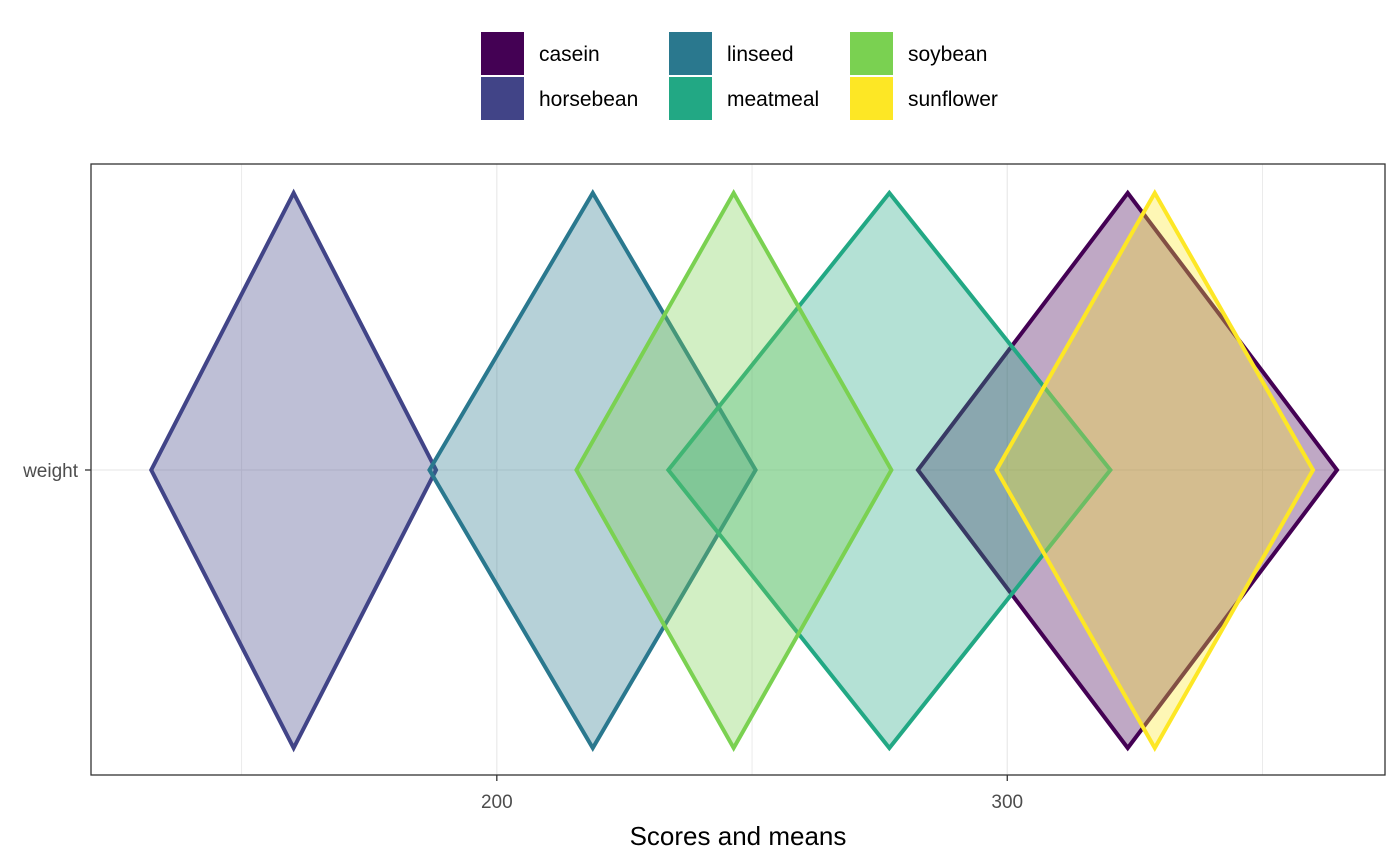 This screenshot has width=1400, height=866. I want to click on legend-key-linseed, so click(690, 53).